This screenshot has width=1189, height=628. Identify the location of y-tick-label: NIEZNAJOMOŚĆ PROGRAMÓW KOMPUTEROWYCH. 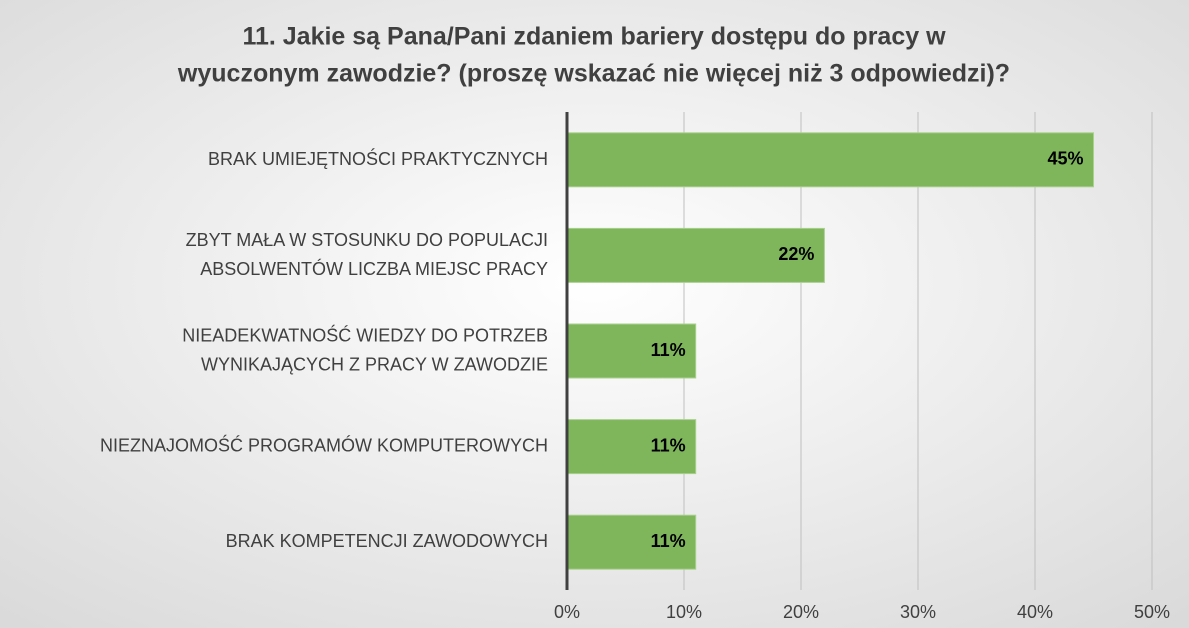
(324, 444).